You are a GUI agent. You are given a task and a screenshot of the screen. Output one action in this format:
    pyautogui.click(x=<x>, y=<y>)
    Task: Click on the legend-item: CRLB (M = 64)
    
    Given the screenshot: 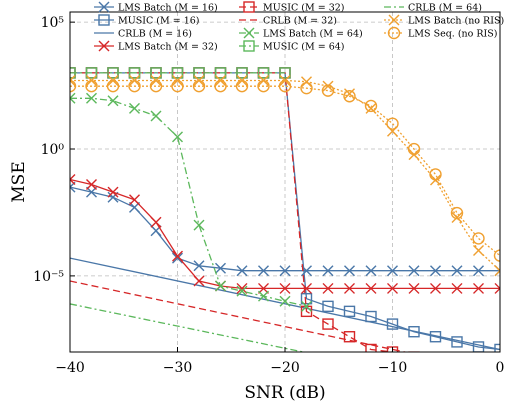 What is the action you would take?
    pyautogui.click(x=433, y=8)
    